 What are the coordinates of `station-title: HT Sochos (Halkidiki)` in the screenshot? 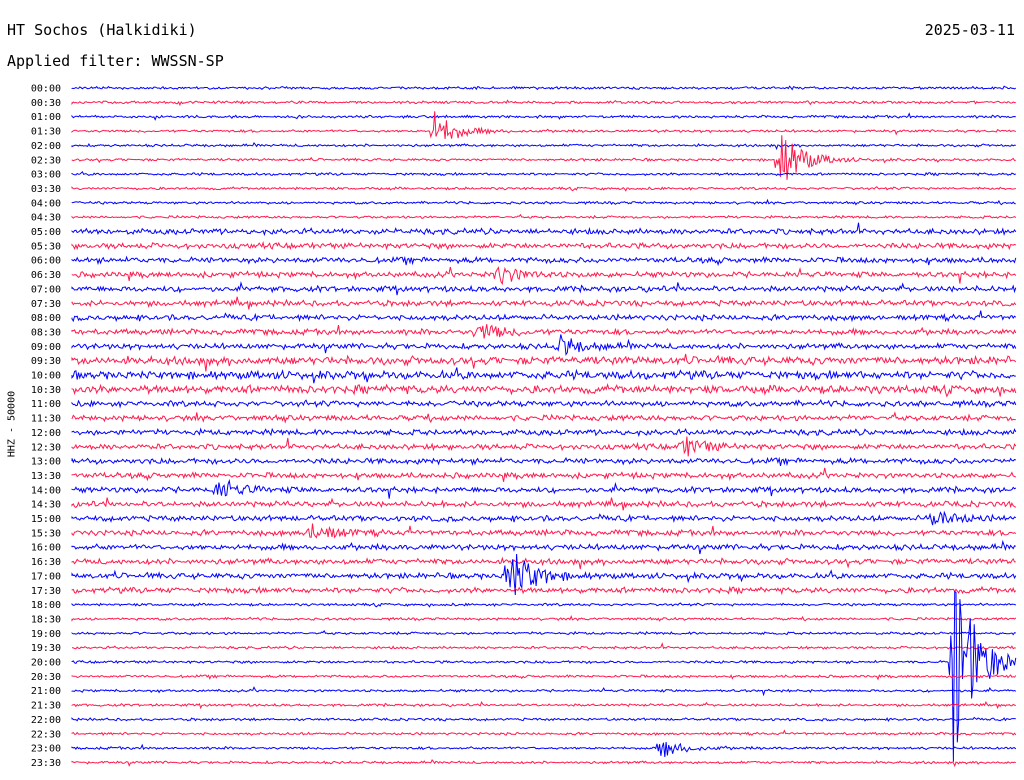 It's located at (102, 30).